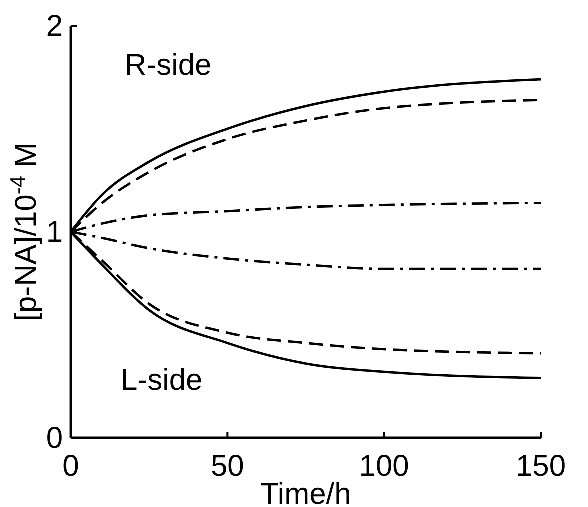  Describe the element at coordinates (541, 466) in the screenshot. I see `x-tick-label: 150` at that location.